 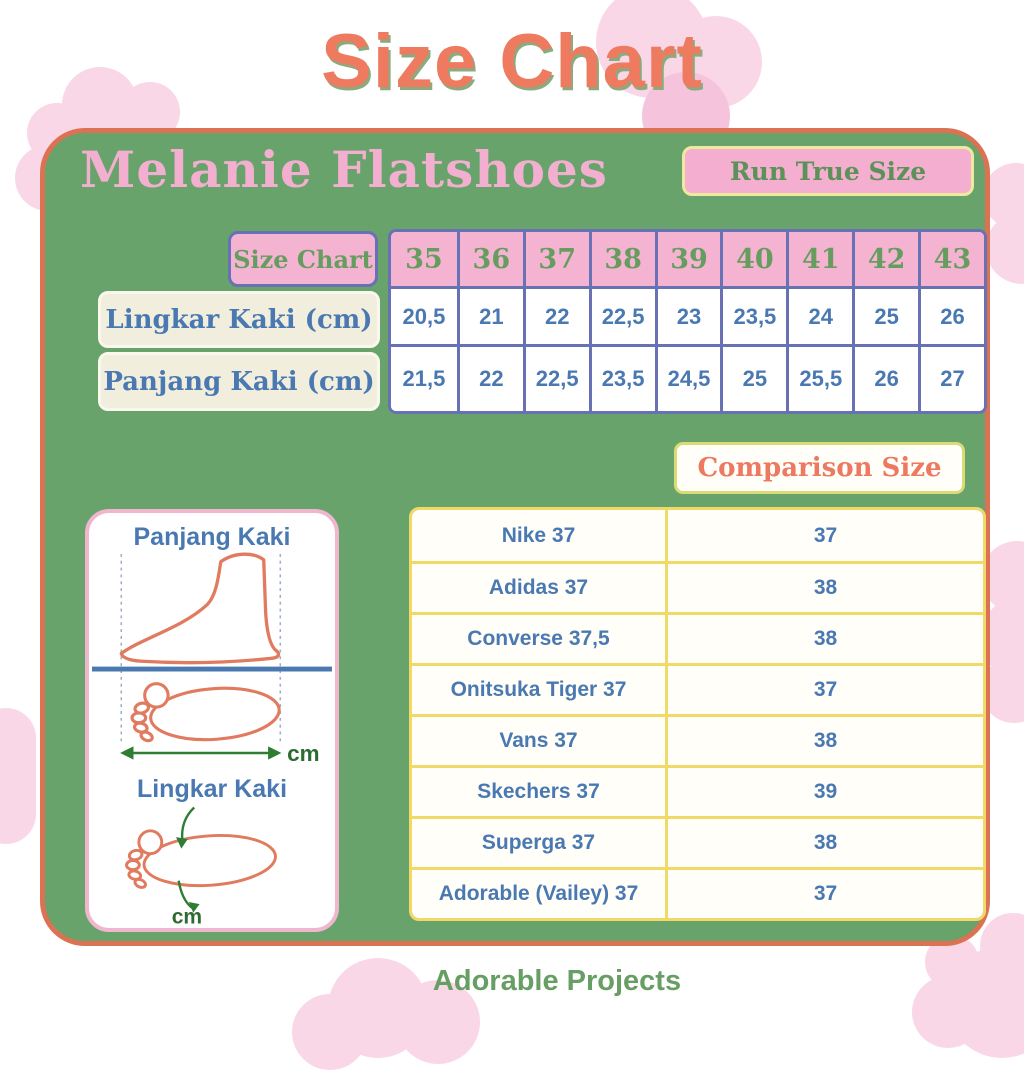 I want to click on girth-diagram-title: Lingkar Kaki, so click(x=212, y=788).